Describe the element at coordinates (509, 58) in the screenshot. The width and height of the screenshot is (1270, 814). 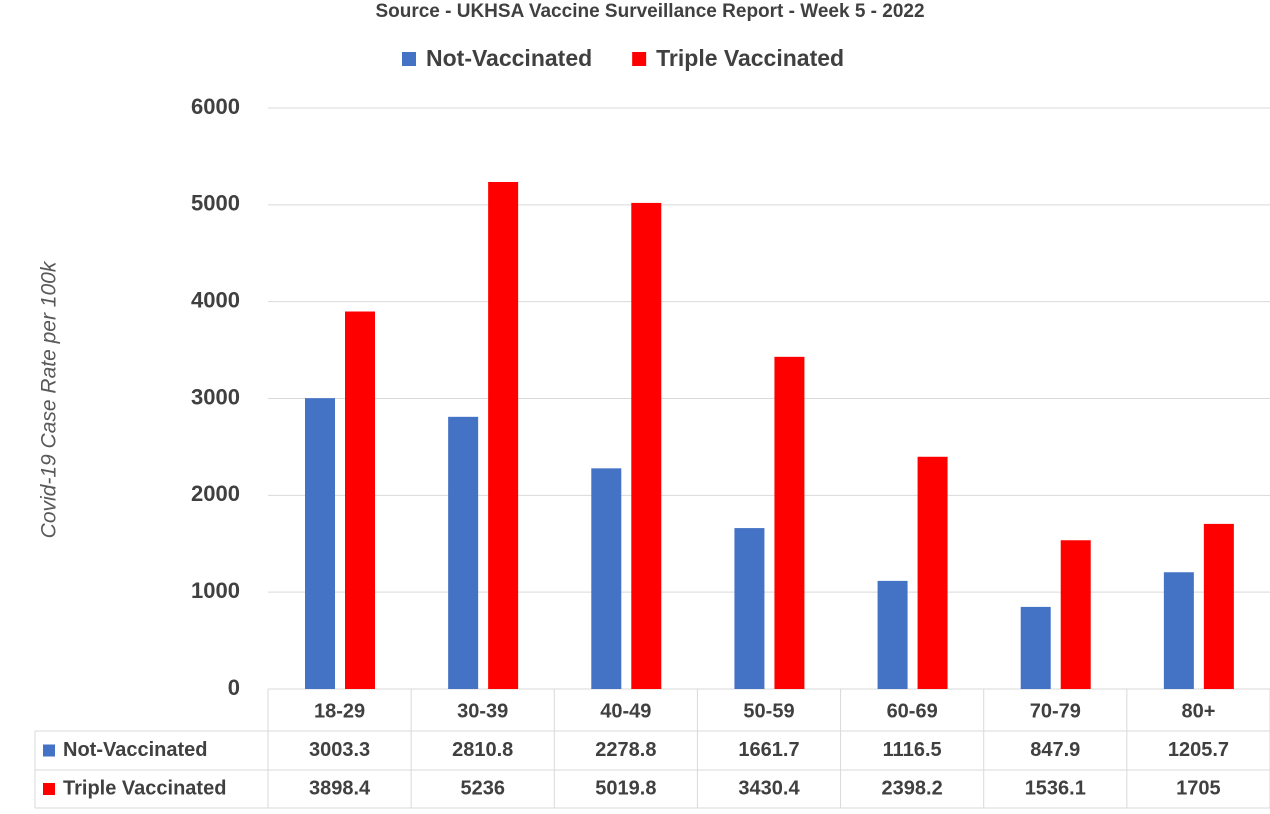
I see `legend-label: Not-Vaccinated` at that location.